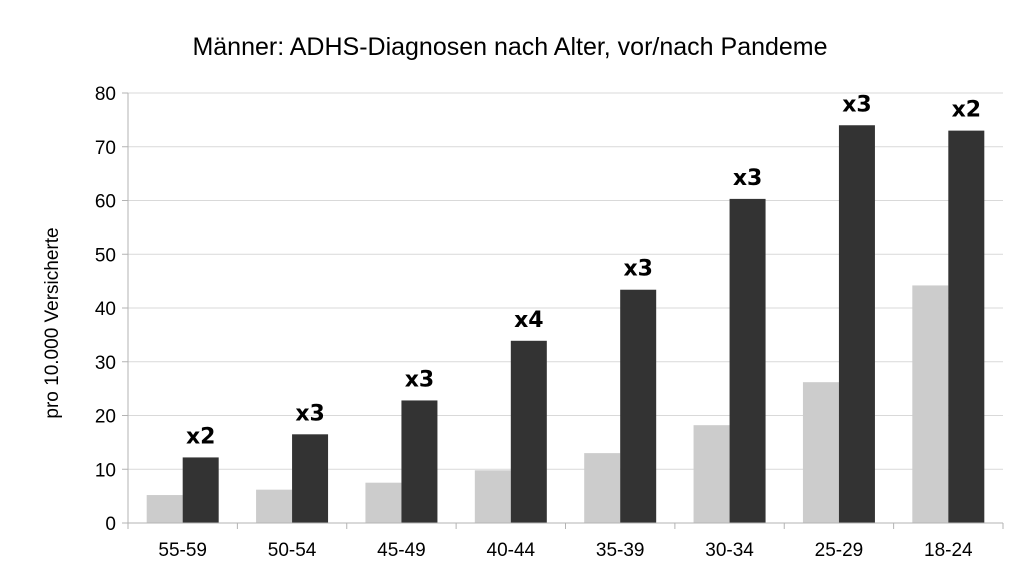 Image resolution: width=1024 pixels, height=576 pixels. What do you see at coordinates (401, 550) in the screenshot?
I see `x-tick-label: 45-49` at bounding box center [401, 550].